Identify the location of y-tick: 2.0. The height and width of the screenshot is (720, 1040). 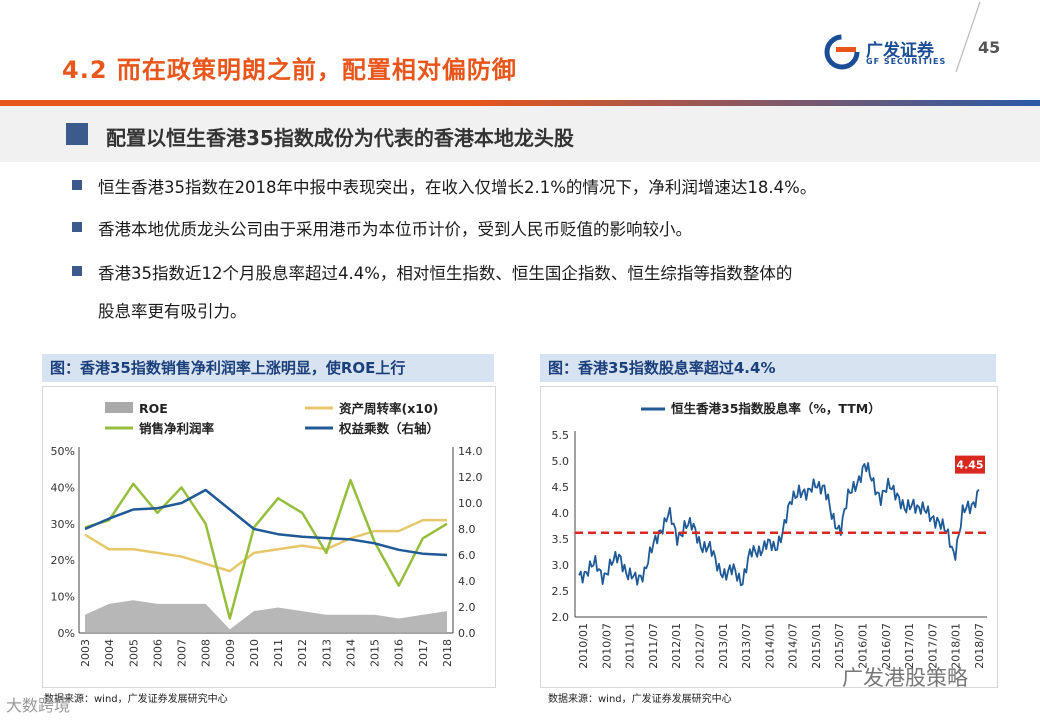
(561, 617).